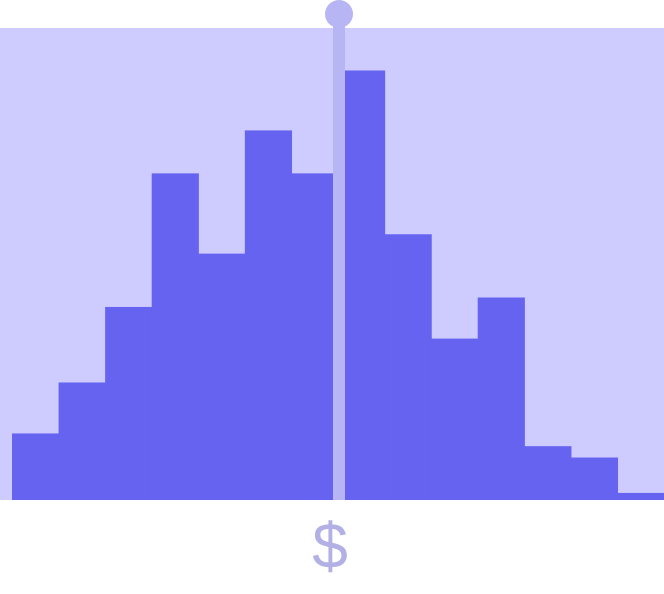 The height and width of the screenshot is (594, 664). Describe the element at coordinates (339, 14) in the screenshot. I see `slider-handle` at that location.